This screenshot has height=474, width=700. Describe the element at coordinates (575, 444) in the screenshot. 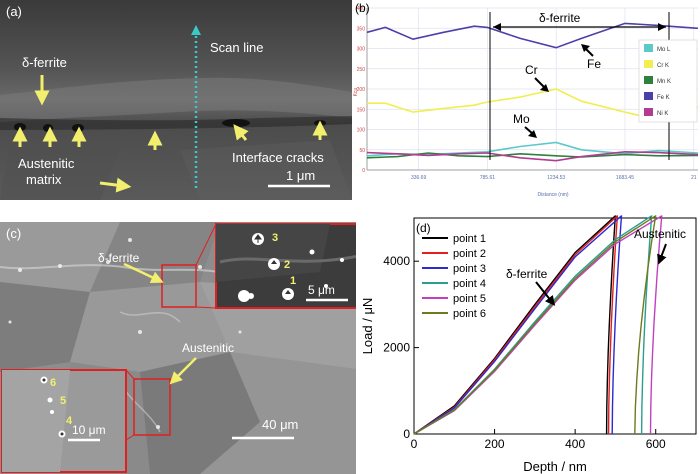

I see `d-xtick-label: 400` at that location.